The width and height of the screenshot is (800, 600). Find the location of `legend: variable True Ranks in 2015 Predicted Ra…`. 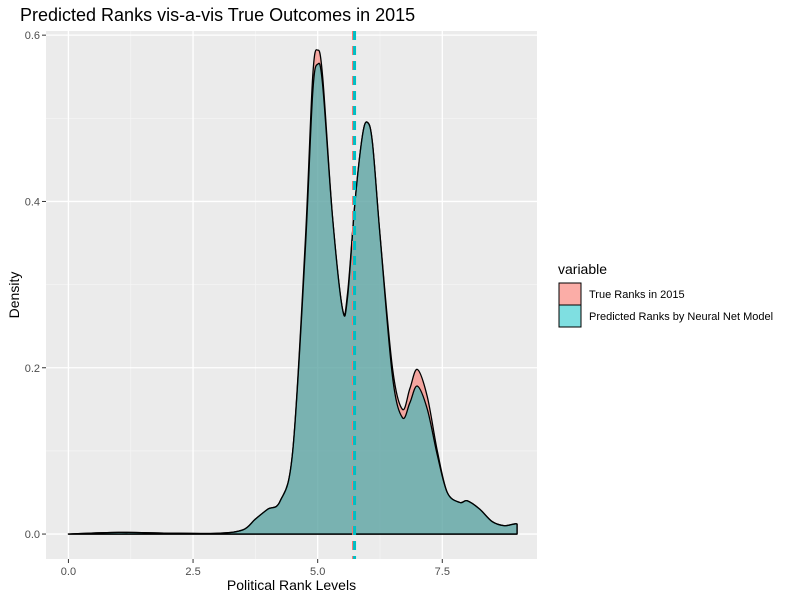

legend: variable True Ranks in 2015 Predicted Ra… is located at coordinates (665, 294).